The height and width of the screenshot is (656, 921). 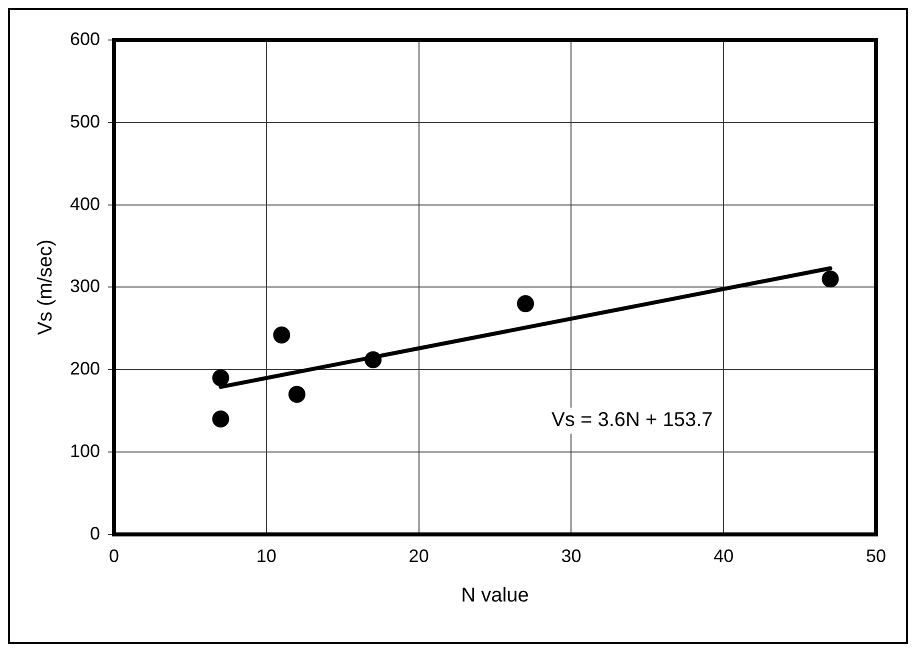 What do you see at coordinates (45, 287) in the screenshot?
I see `y-axis-title: Vs (m/sec)` at bounding box center [45, 287].